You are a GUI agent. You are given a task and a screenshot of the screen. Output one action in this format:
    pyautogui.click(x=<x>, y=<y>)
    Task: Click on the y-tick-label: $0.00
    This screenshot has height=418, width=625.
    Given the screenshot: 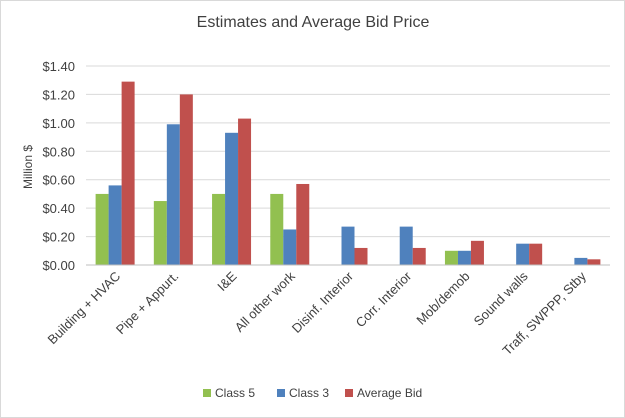 What is the action you would take?
    pyautogui.click(x=58, y=265)
    